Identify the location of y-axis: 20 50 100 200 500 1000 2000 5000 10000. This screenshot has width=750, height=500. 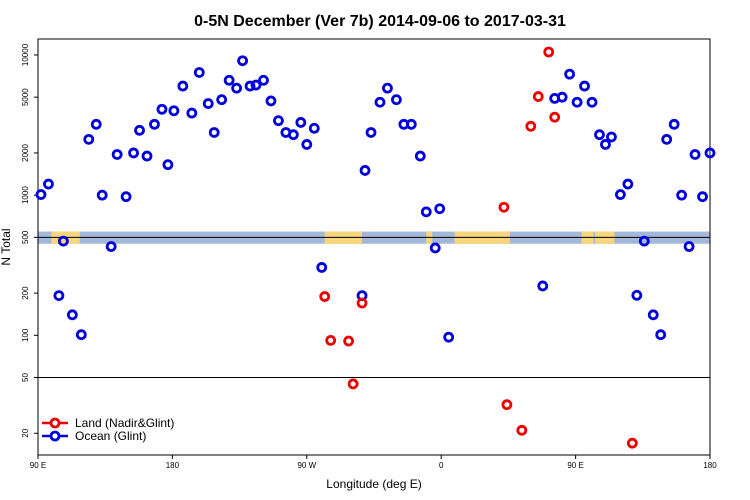
(29, 240).